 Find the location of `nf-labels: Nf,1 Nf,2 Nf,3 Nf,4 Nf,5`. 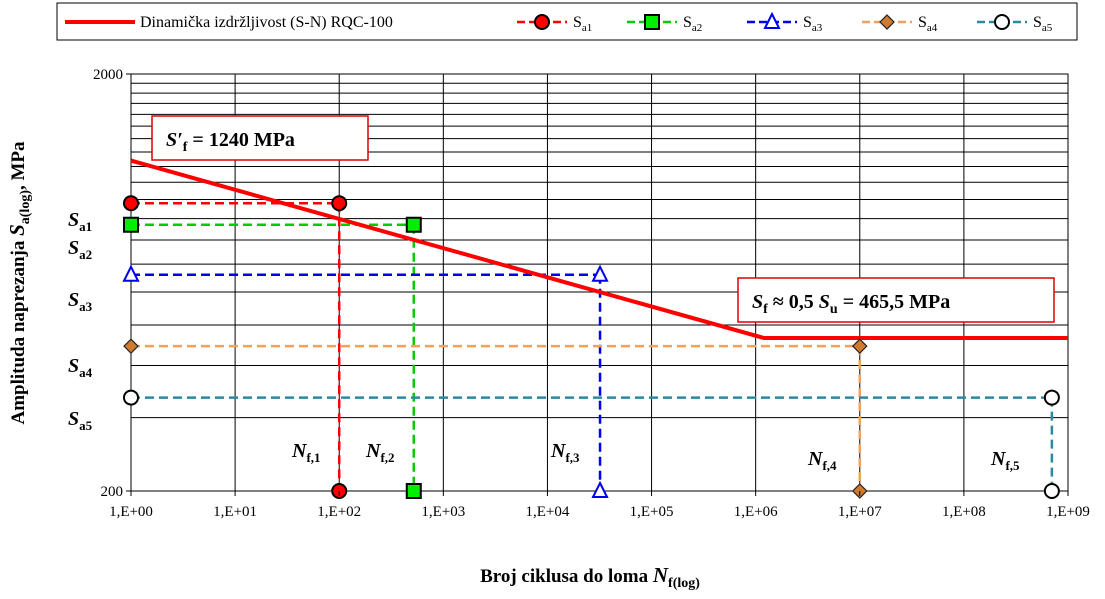

nf-labels: Nf,1 Nf,2 Nf,3 Nf,4 Nf,5 is located at coordinates (655, 456).